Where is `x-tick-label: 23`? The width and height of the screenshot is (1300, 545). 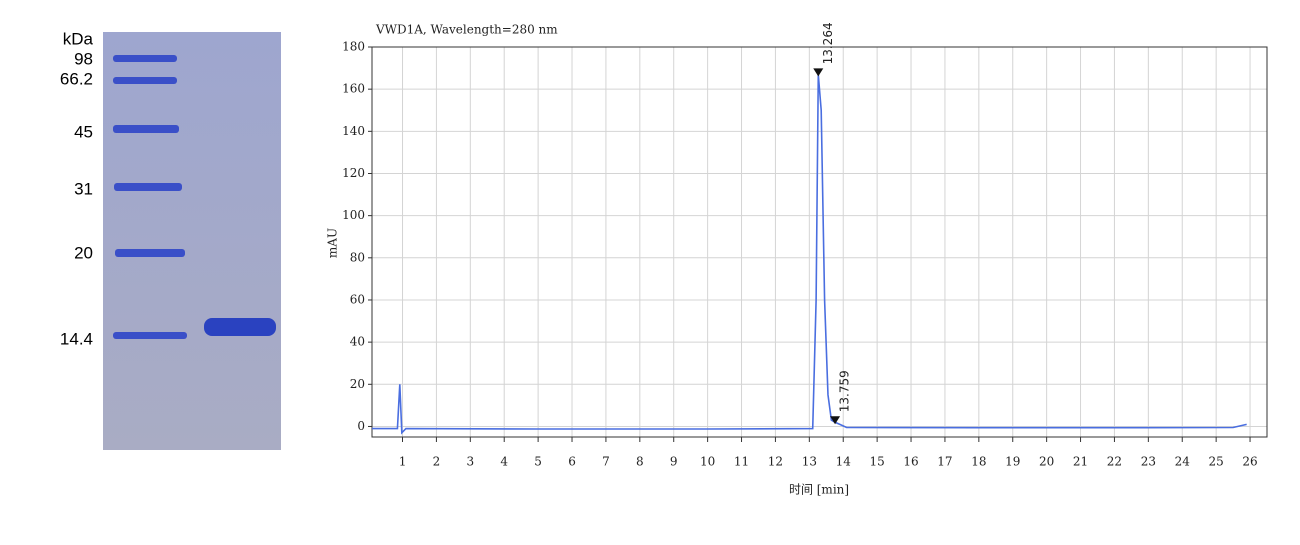
x-tick-label: 23 is located at coordinates (1148, 462).